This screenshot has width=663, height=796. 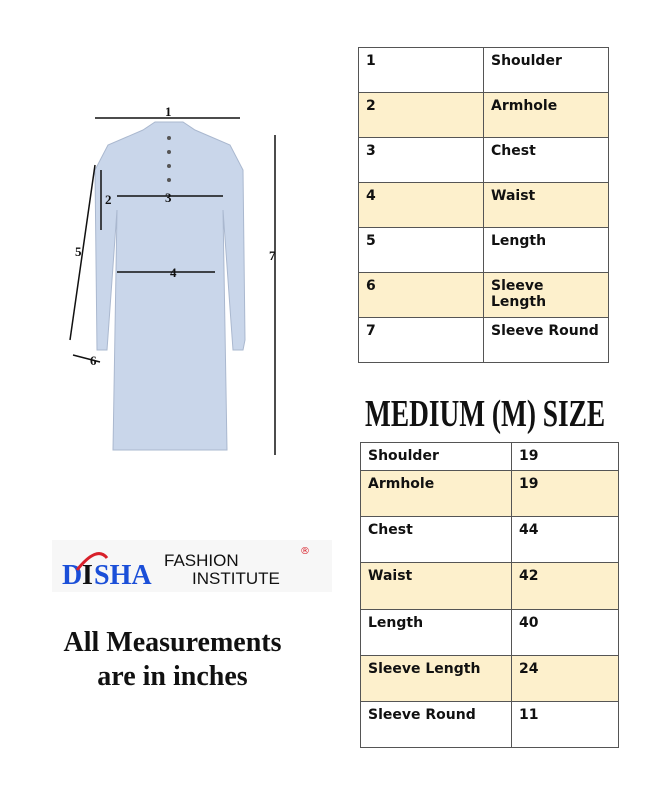 What do you see at coordinates (421, 340) in the screenshot?
I see `cell-label: 7` at bounding box center [421, 340].